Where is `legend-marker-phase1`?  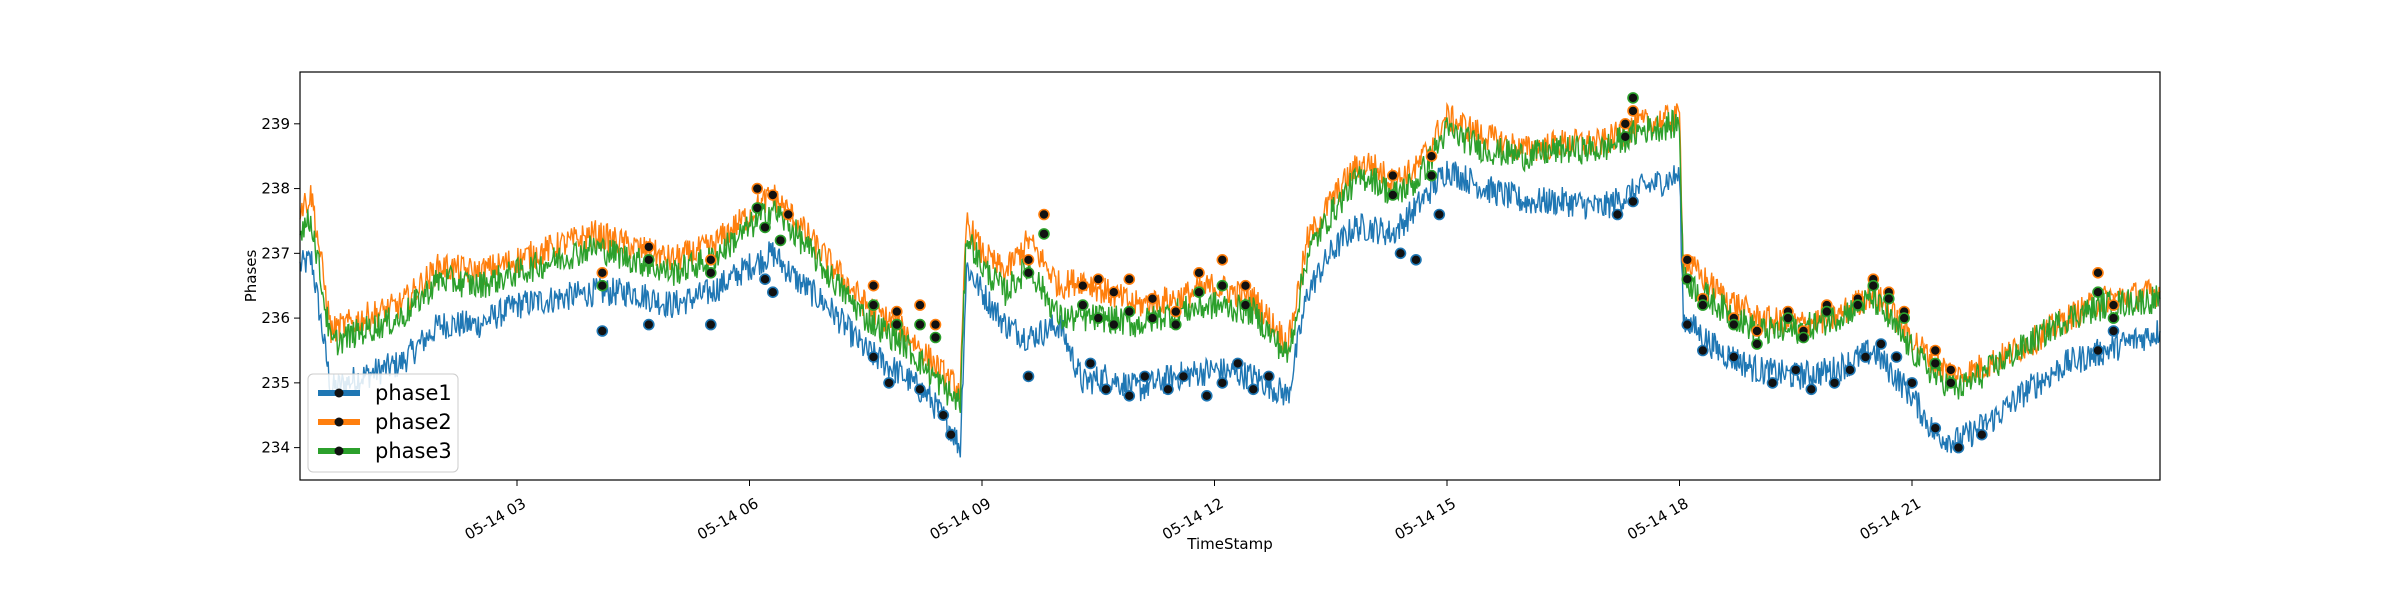 legend-marker-phase1 is located at coordinates (339, 393).